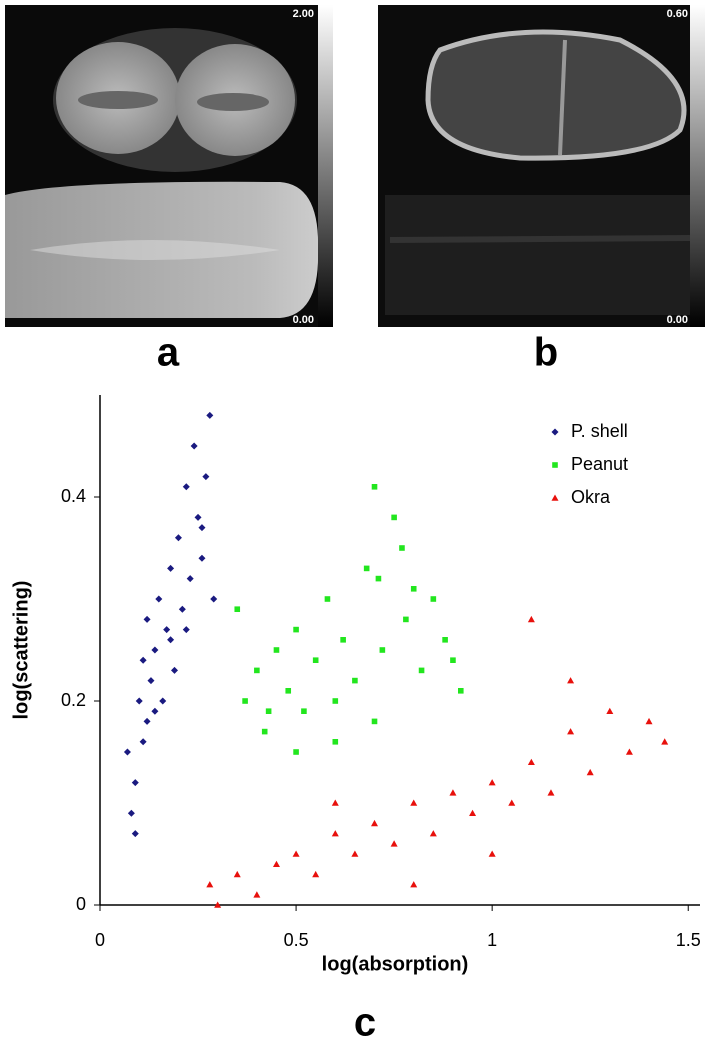  Describe the element at coordinates (296, 940) in the screenshot. I see `x-tick-label: 0.5` at that location.